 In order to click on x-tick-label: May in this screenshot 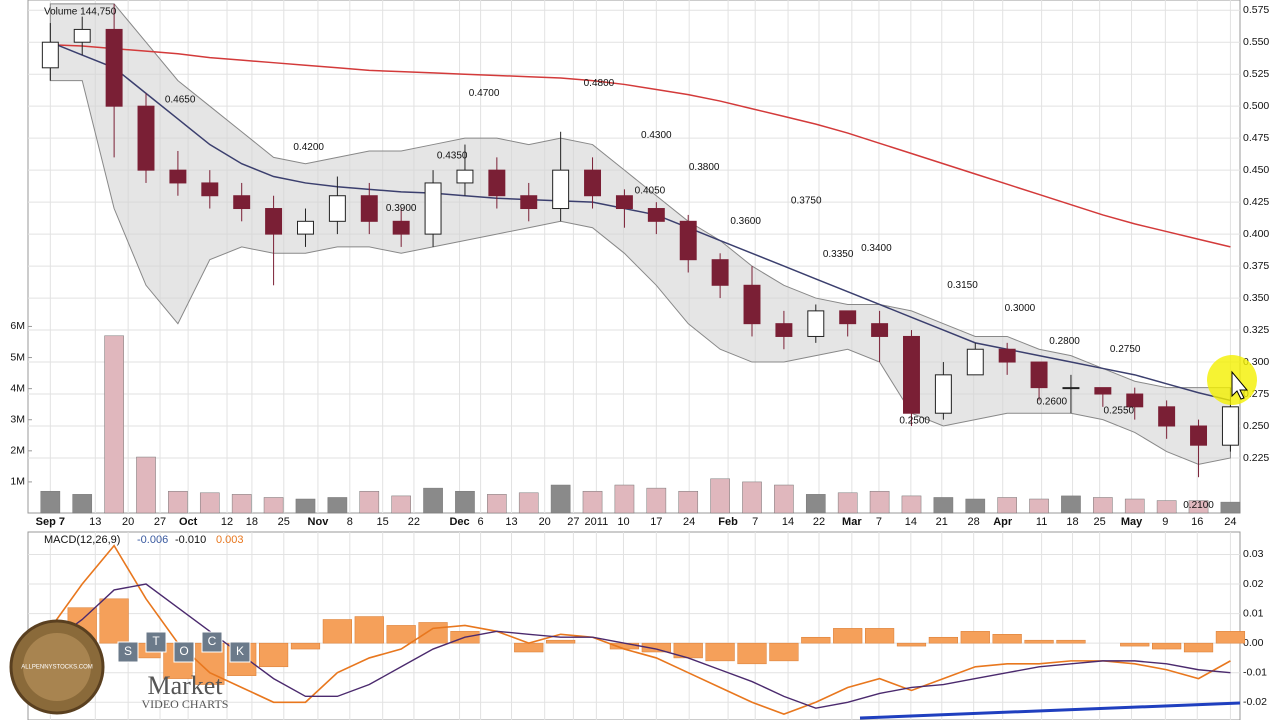, I will do `click(1132, 522)`.